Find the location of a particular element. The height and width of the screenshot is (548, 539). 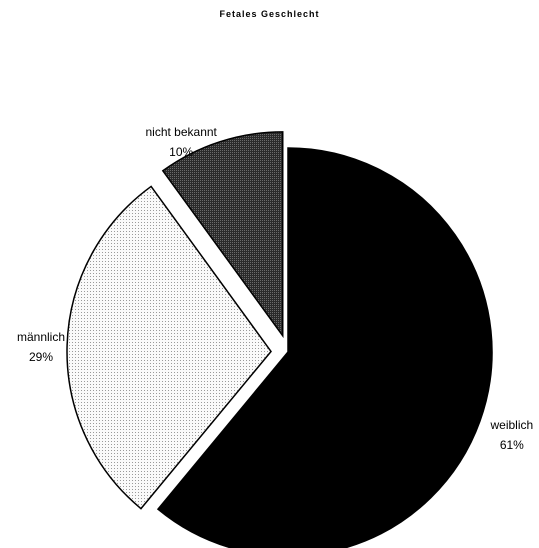

slice-label-percent: 61% is located at coordinates (511, 445).